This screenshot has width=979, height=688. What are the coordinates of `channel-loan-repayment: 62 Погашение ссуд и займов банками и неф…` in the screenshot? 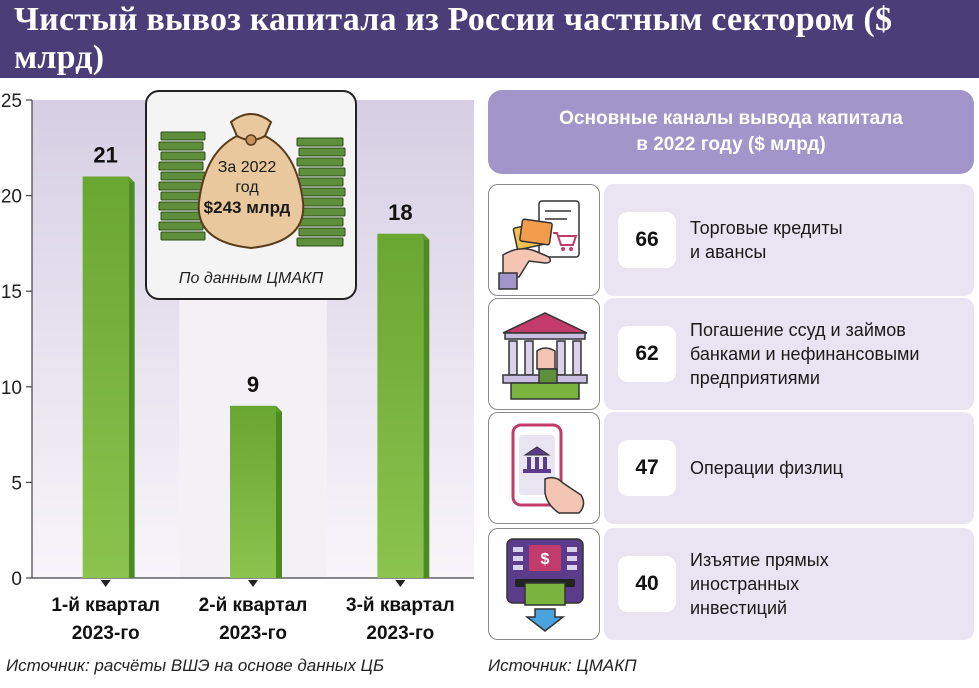 It's located at (732, 354).